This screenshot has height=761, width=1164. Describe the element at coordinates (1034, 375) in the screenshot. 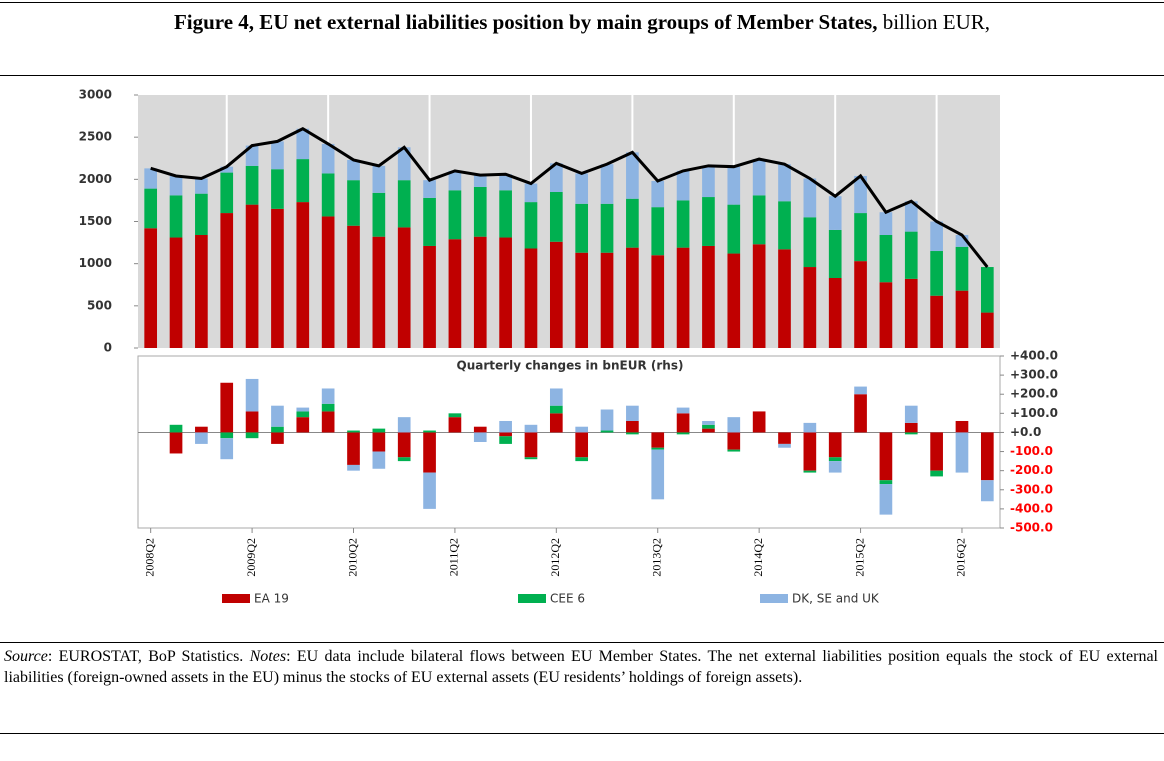

I see `y-tick-label: +300.0` at that location.